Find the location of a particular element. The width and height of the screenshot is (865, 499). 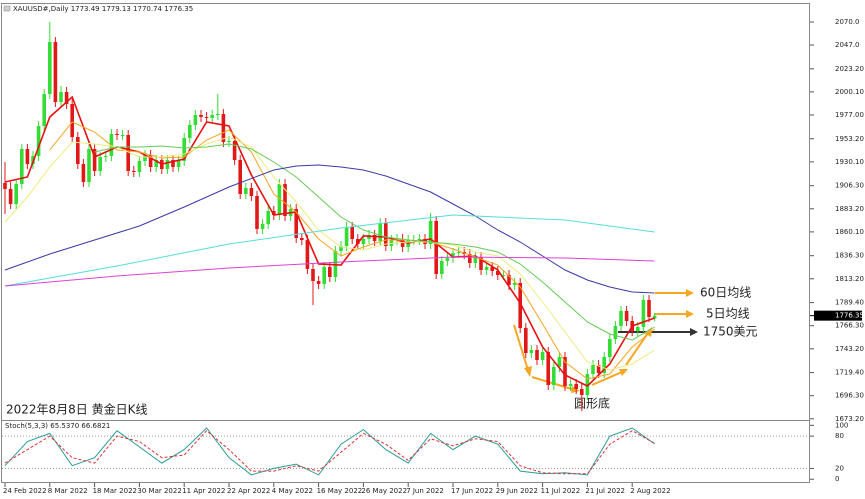

y-tick-label: 2000.10 is located at coordinates (849, 92).